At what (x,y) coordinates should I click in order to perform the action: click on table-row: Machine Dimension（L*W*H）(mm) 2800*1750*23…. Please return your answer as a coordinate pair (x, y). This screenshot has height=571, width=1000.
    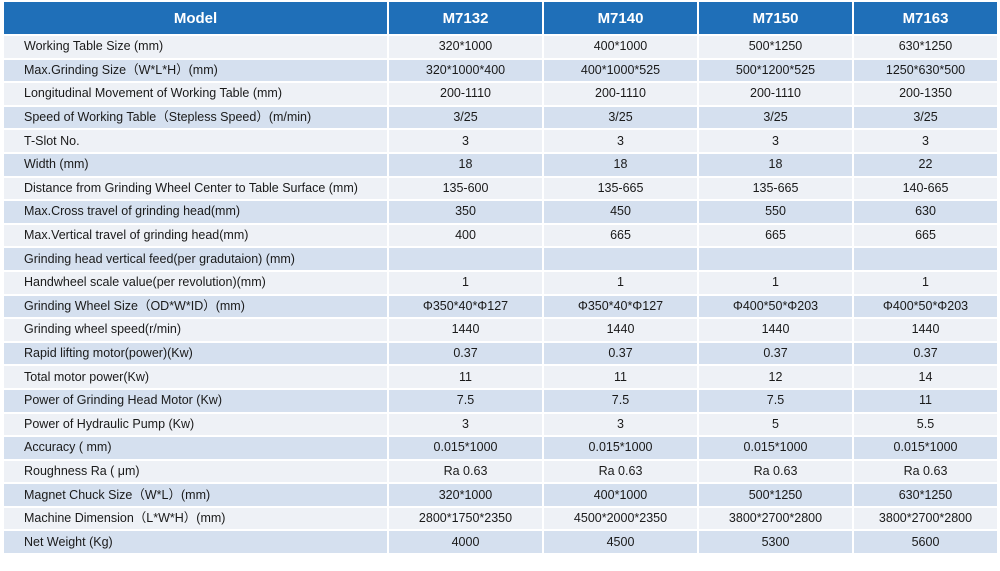
    Looking at the image, I should click on (500, 518).